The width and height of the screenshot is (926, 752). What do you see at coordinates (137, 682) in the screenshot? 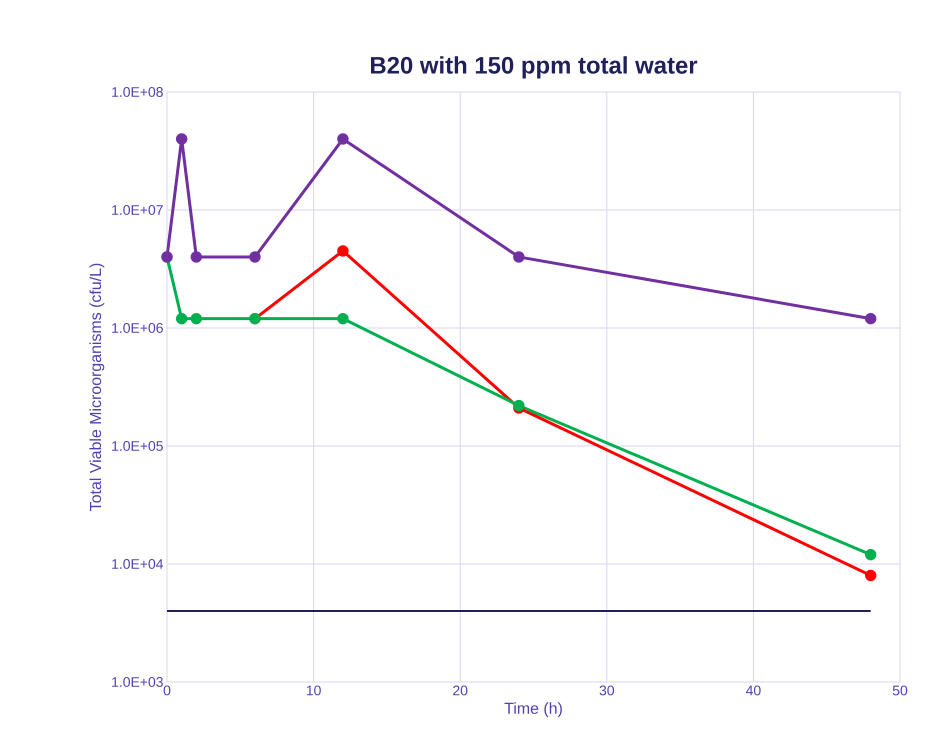
I see `y-tick-label: 1.0E+03` at bounding box center [137, 682].